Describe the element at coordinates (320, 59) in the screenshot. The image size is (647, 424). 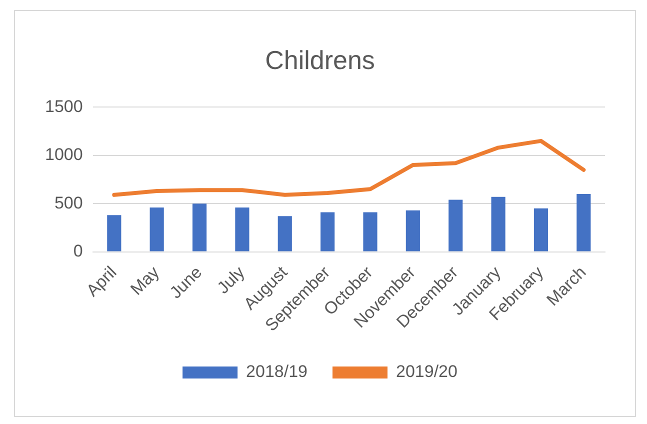
I see `chart-title: Childrens` at that location.